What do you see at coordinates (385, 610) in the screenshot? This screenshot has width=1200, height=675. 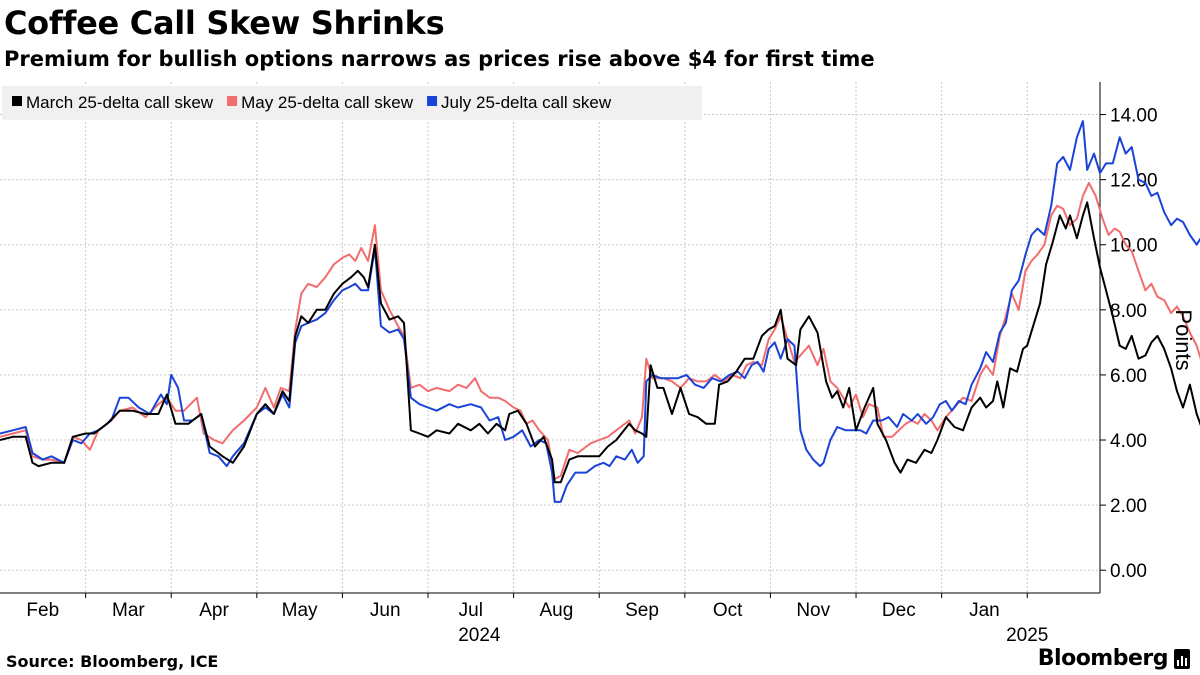 I see `x-tick-label: Jun` at bounding box center [385, 610].